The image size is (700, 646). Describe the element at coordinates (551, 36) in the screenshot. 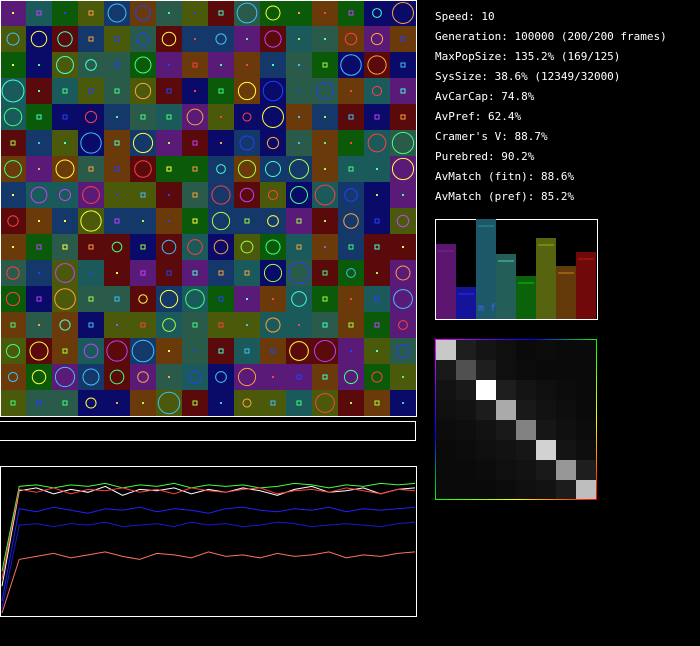

I see `stat: Generation: 100000 (200/200 frames)` at that location.